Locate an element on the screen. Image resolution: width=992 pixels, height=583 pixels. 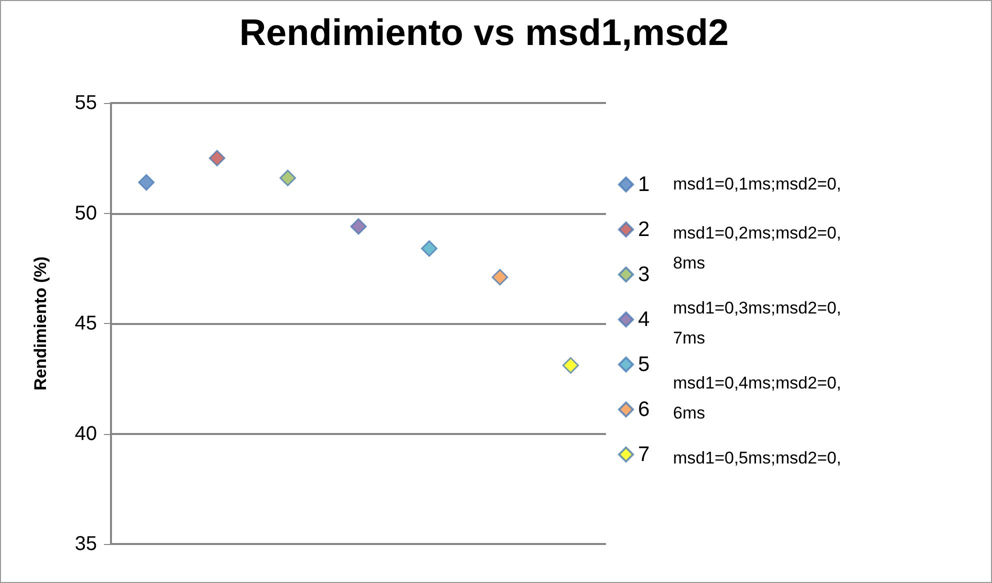
y-tick-label: 45 is located at coordinates (85, 323).